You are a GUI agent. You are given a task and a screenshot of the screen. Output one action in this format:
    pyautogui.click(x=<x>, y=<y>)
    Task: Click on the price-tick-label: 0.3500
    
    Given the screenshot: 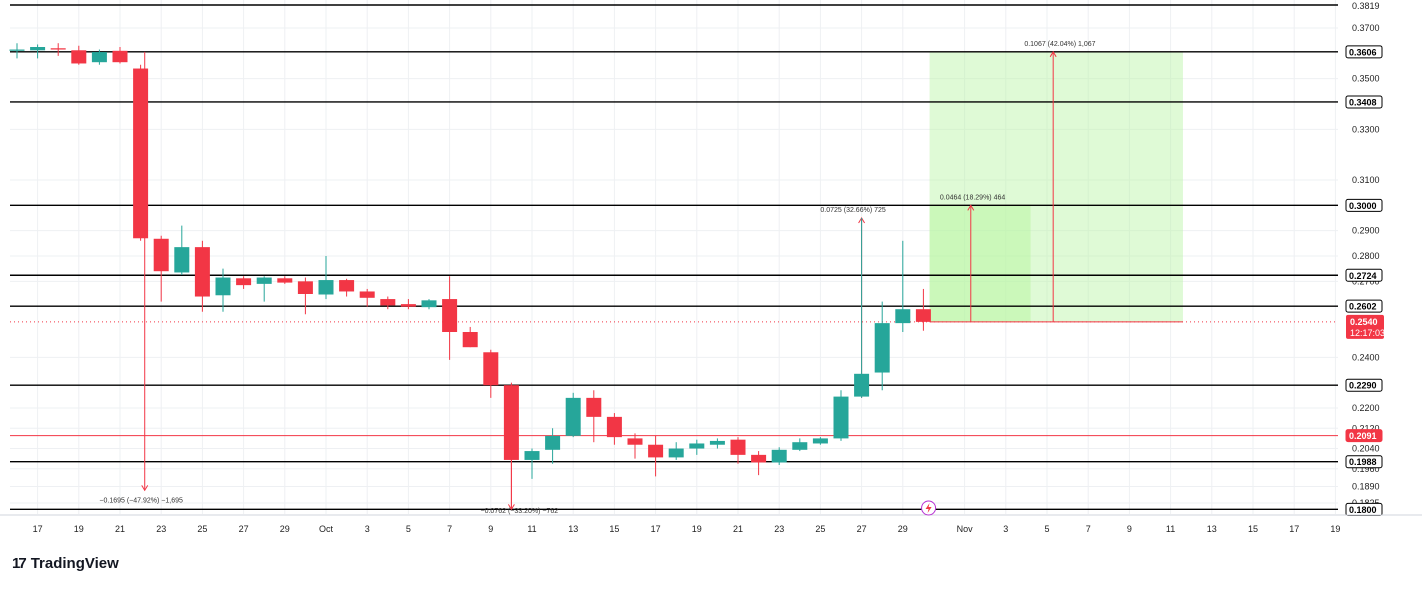 What is the action you would take?
    pyautogui.click(x=1366, y=79)
    